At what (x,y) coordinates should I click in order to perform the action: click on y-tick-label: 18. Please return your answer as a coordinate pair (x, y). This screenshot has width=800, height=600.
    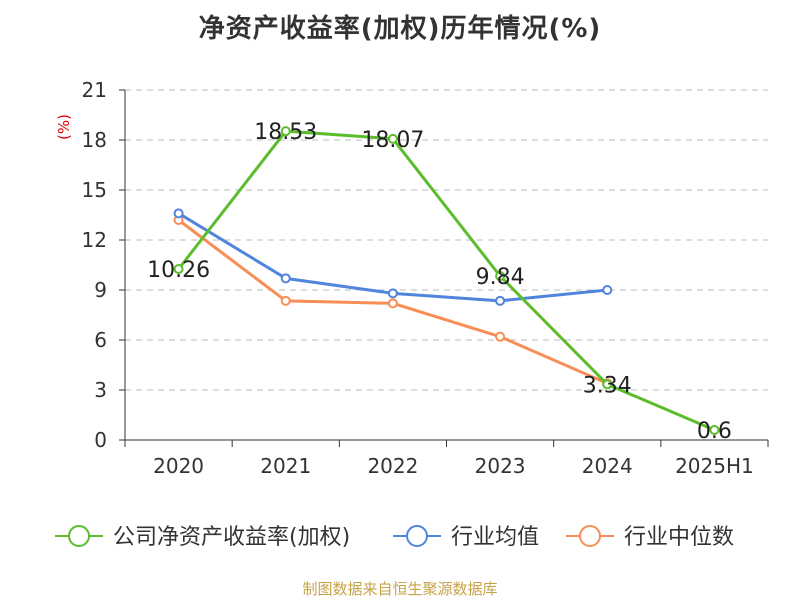
    Looking at the image, I should click on (94, 140).